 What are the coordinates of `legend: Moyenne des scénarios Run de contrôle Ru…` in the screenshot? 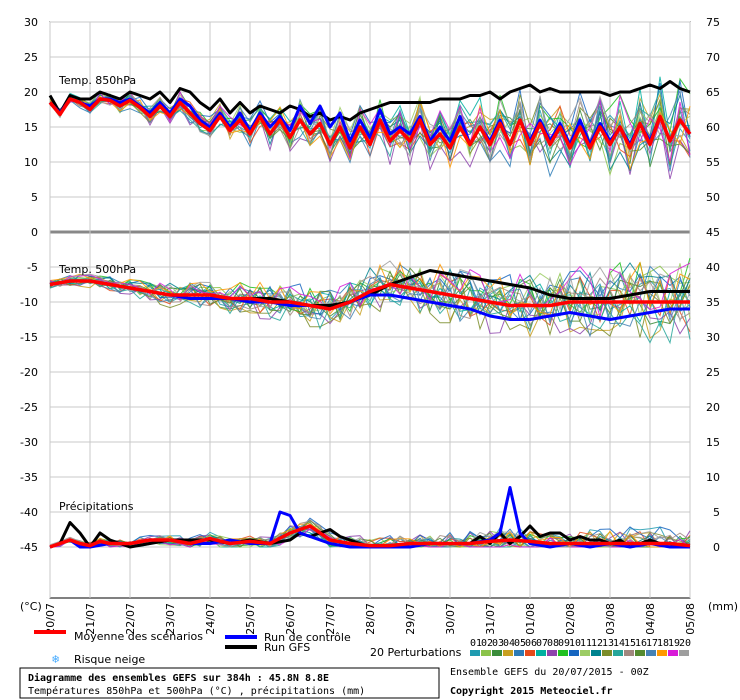 It's located at (362, 648).